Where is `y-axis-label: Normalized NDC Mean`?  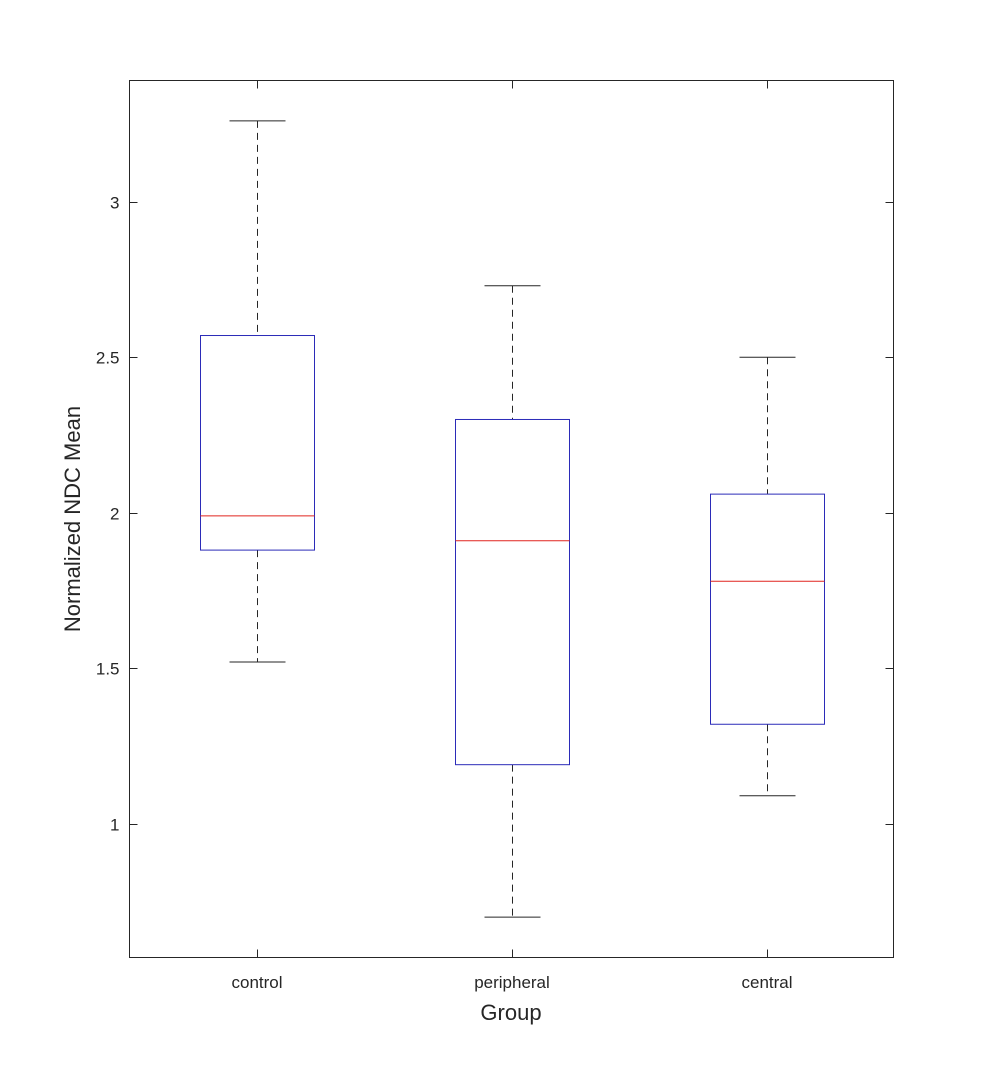 y-axis-label: Normalized NDC Mean is located at coordinates (72, 519).